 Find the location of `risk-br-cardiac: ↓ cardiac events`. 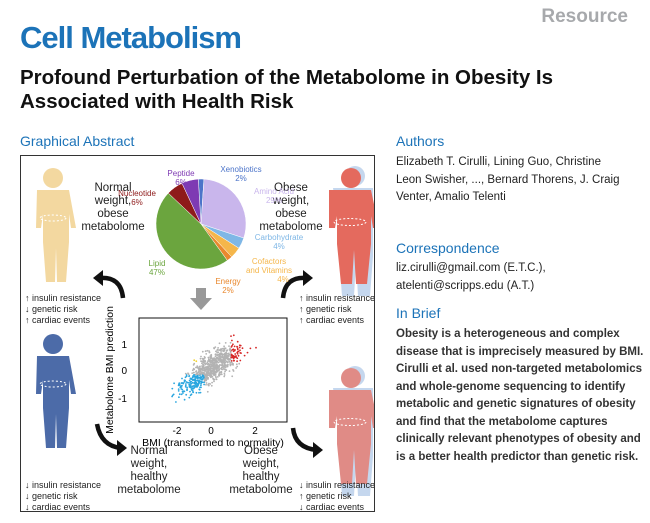

risk-br-cardiac: ↓ cardiac events is located at coordinates (332, 506).